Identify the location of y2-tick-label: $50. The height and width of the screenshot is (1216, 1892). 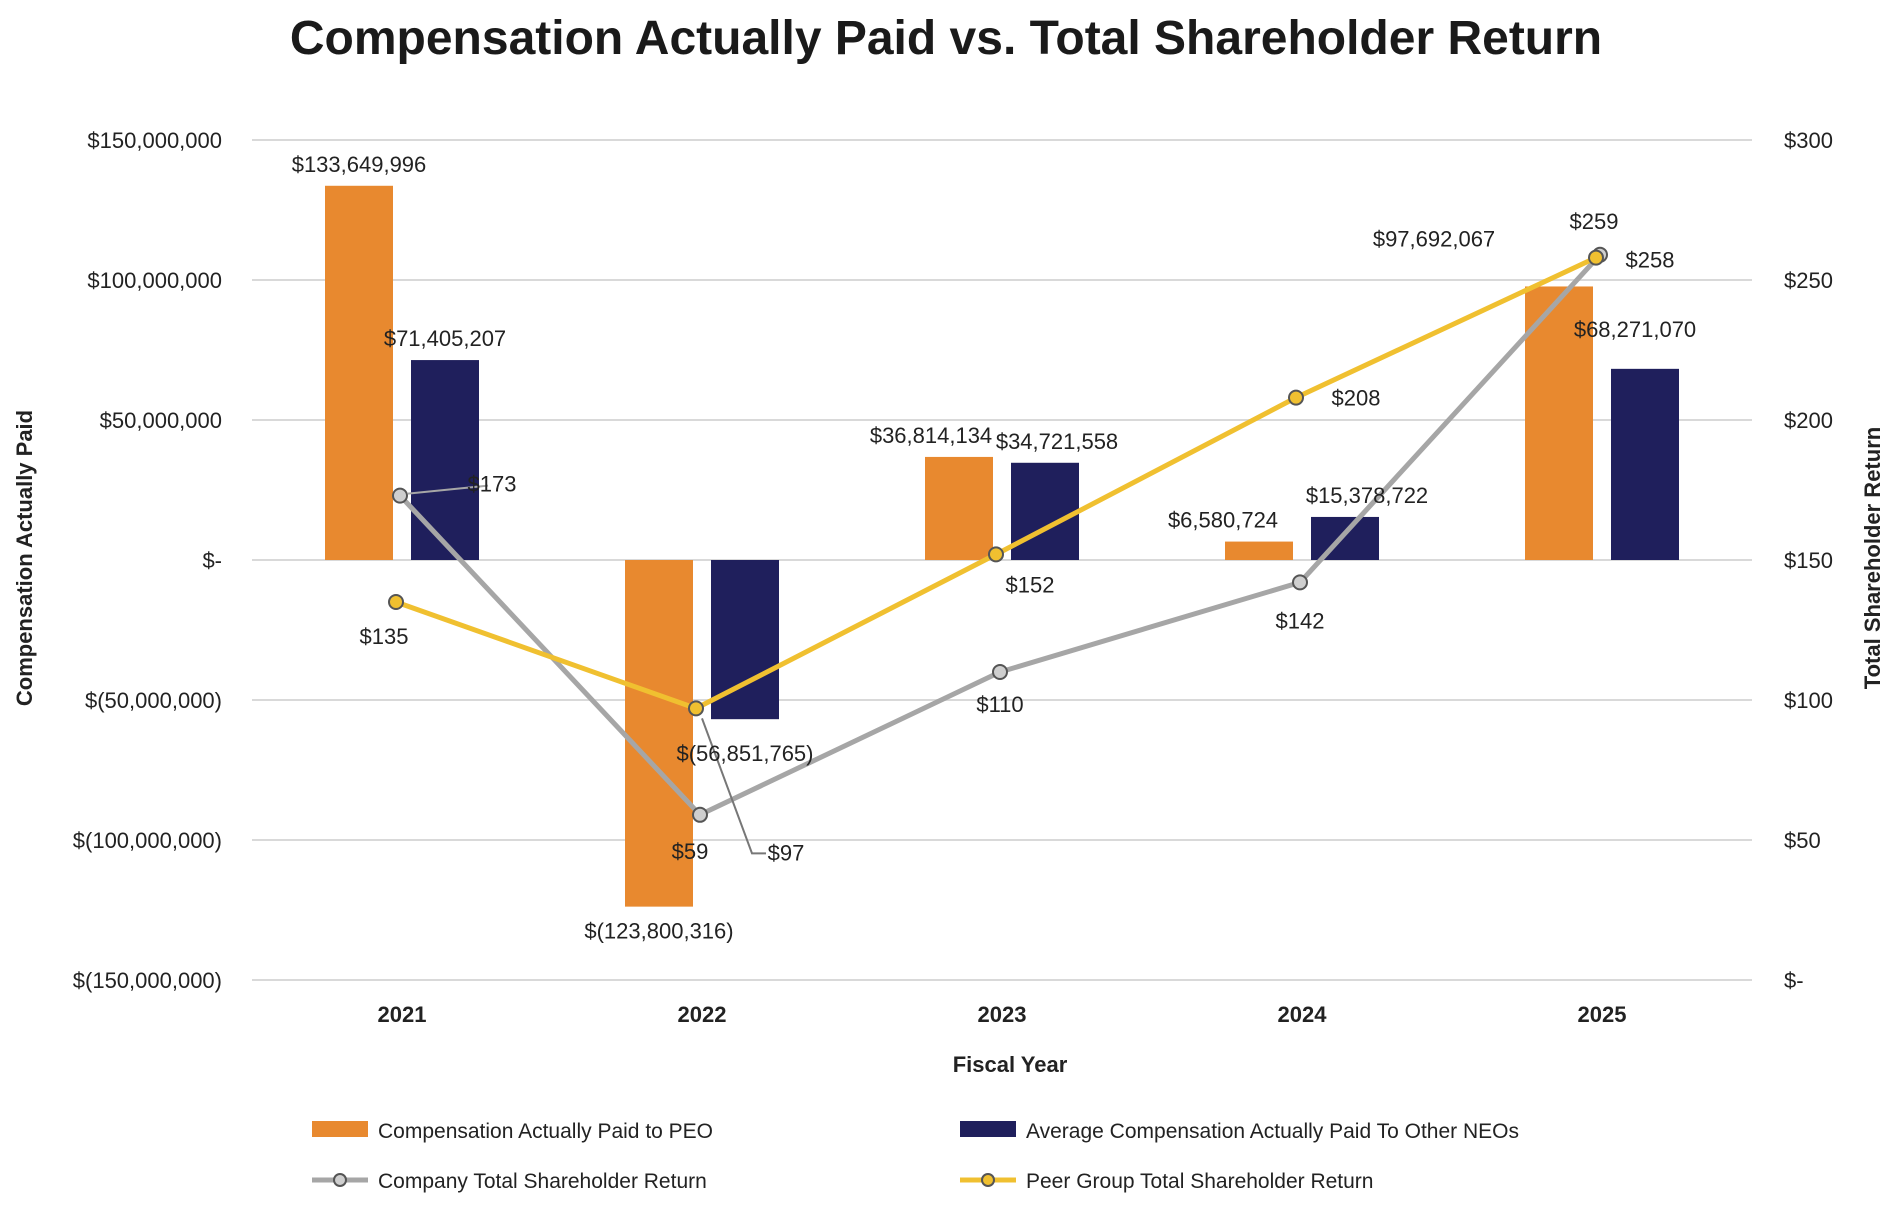
(1802, 840).